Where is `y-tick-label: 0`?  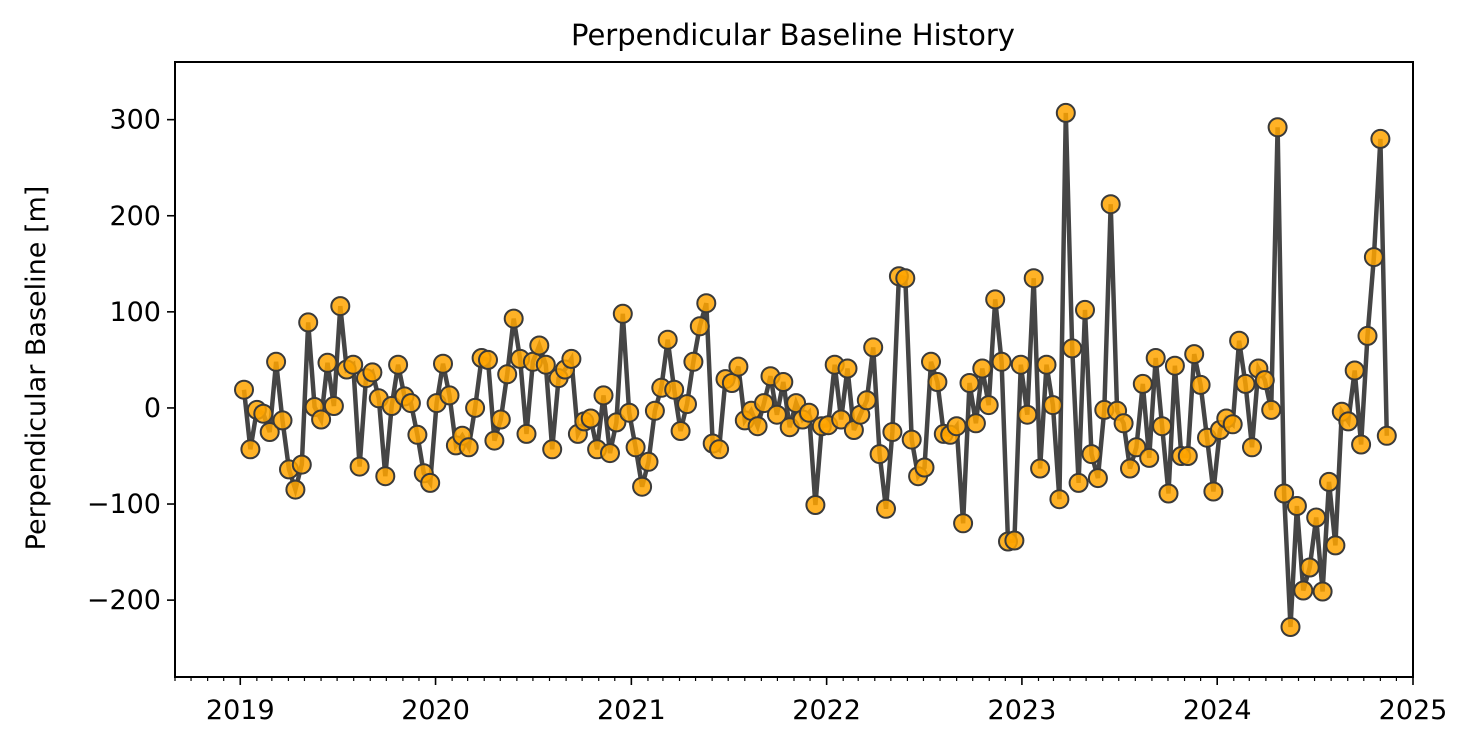 y-tick-label: 0 is located at coordinates (152, 408).